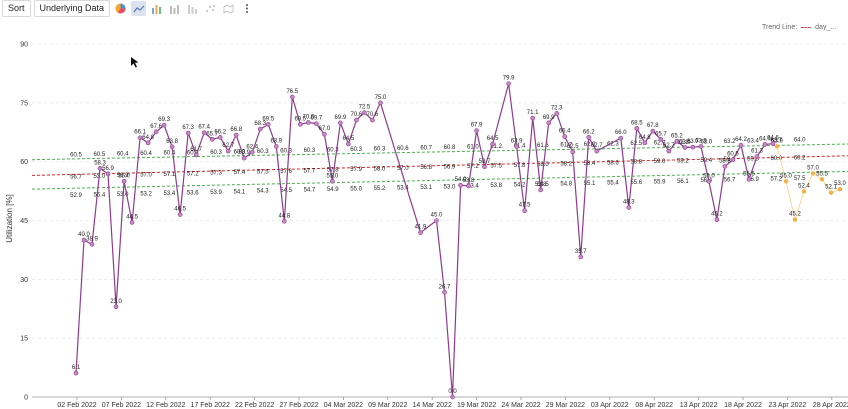  What do you see at coordinates (445, 287) in the screenshot?
I see `data-label: 26.7` at bounding box center [445, 287].